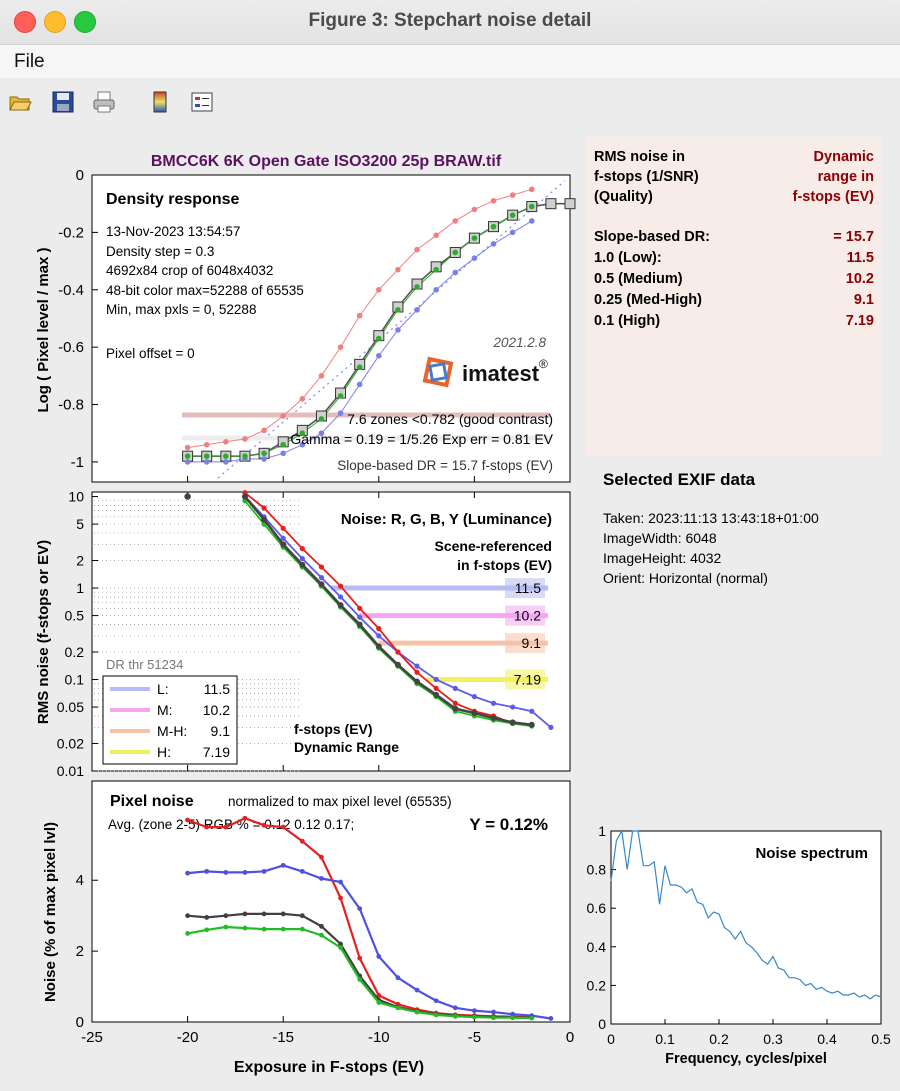 Image resolution: width=900 pixels, height=1091 pixels. I want to click on info-right-1: Dynamic, so click(843, 157).